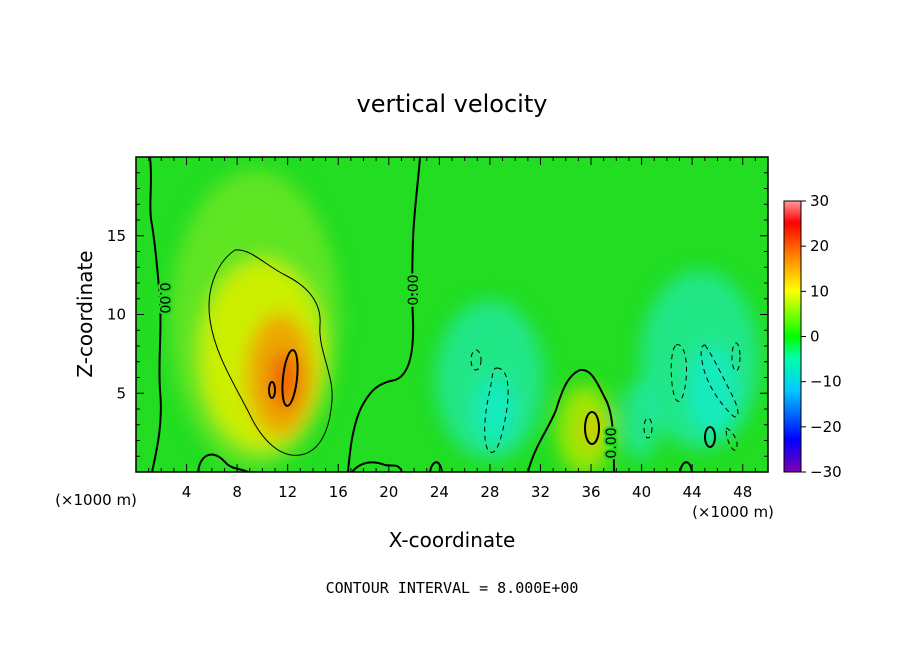 This screenshot has height=654, width=904. Describe the element at coordinates (96, 500) in the screenshot. I see `x-units-left: (×1000 m)` at that location.